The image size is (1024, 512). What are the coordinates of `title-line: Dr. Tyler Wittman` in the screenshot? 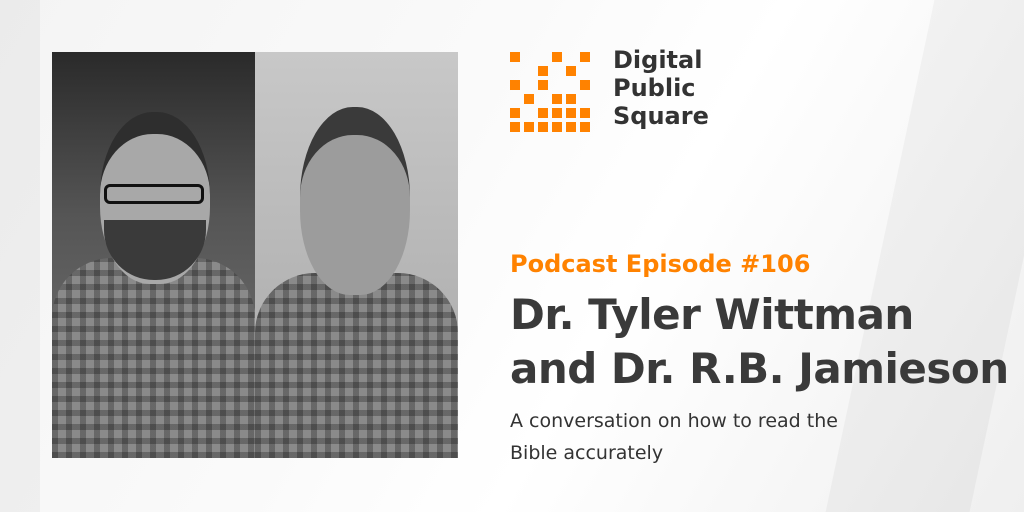 It's located at (712, 314).